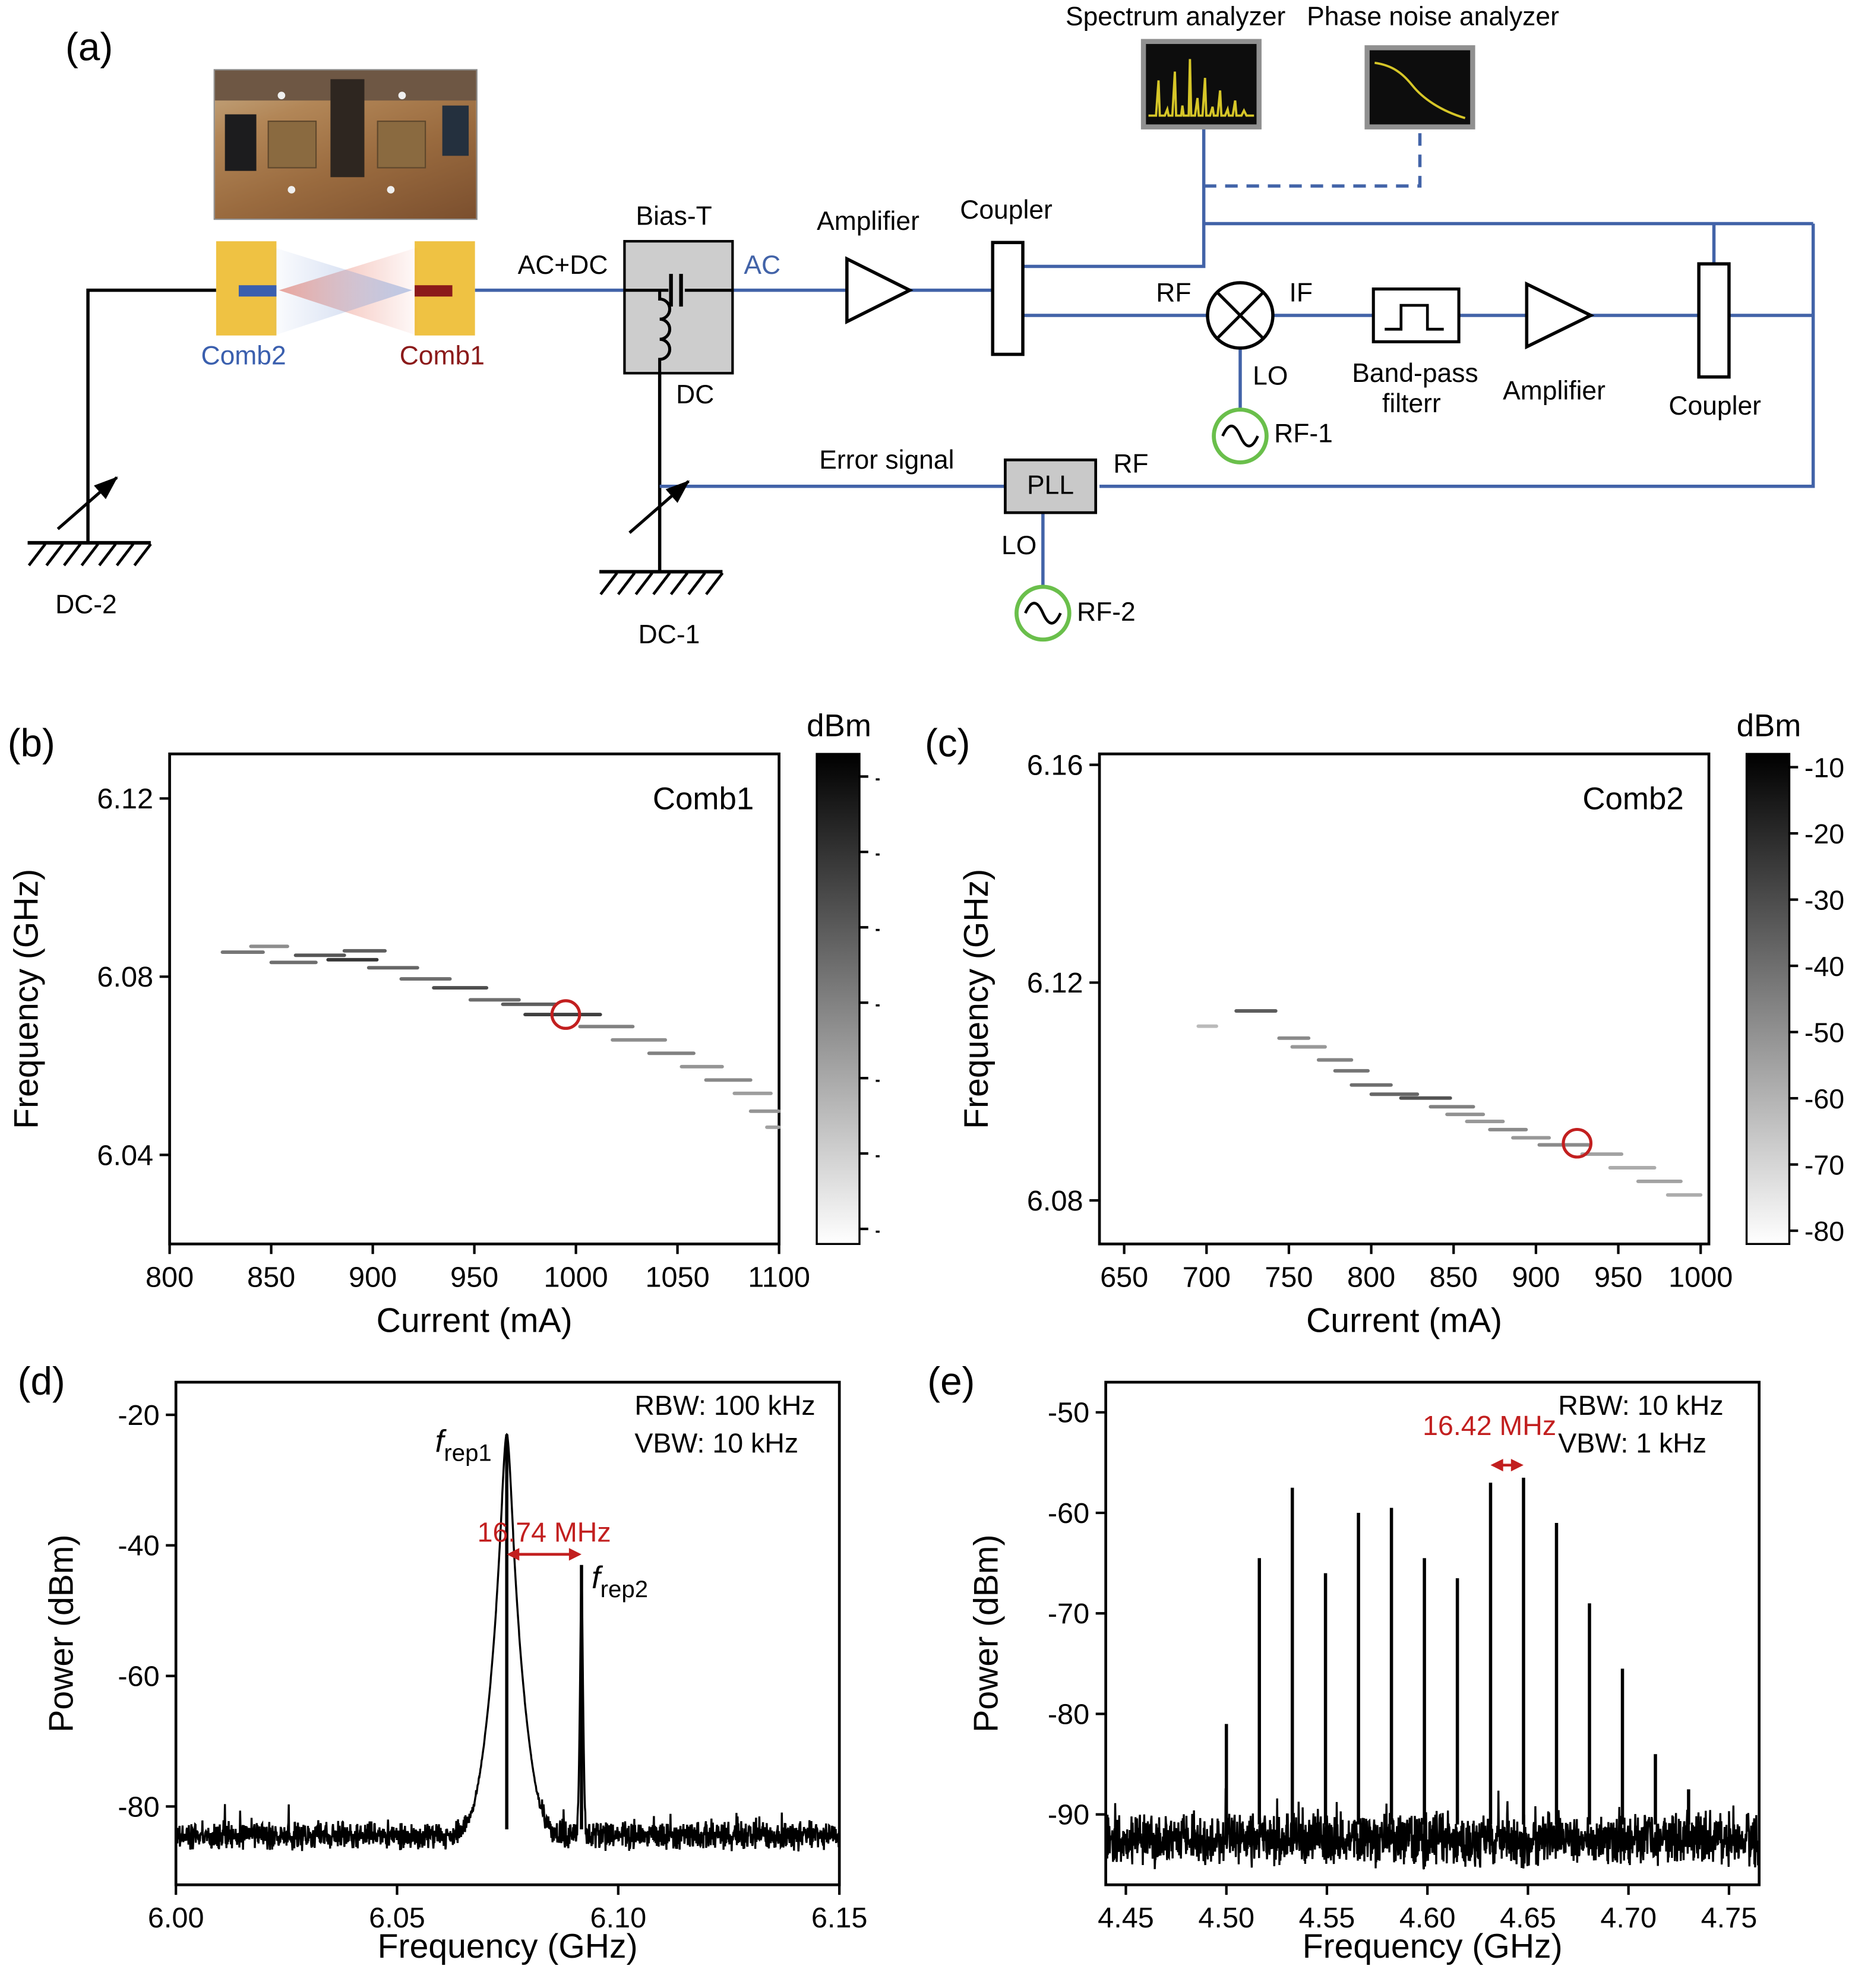 This screenshot has height=1988, width=1871. What do you see at coordinates (1050, 485) in the screenshot?
I see `pll-label: PLL` at bounding box center [1050, 485].